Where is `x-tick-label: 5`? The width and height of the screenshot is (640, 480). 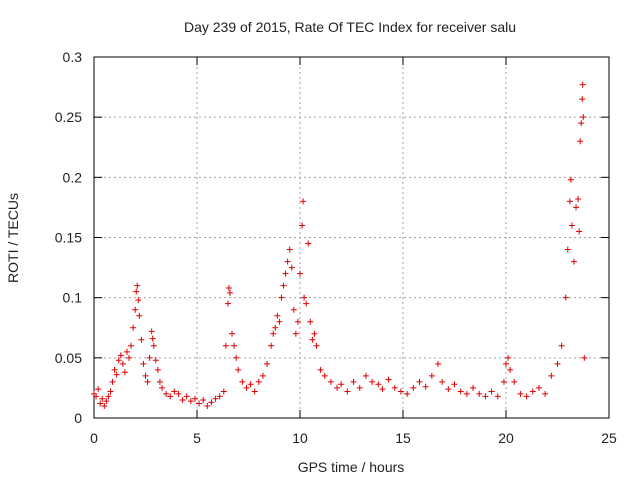 x-tick-label: 5 is located at coordinates (197, 438).